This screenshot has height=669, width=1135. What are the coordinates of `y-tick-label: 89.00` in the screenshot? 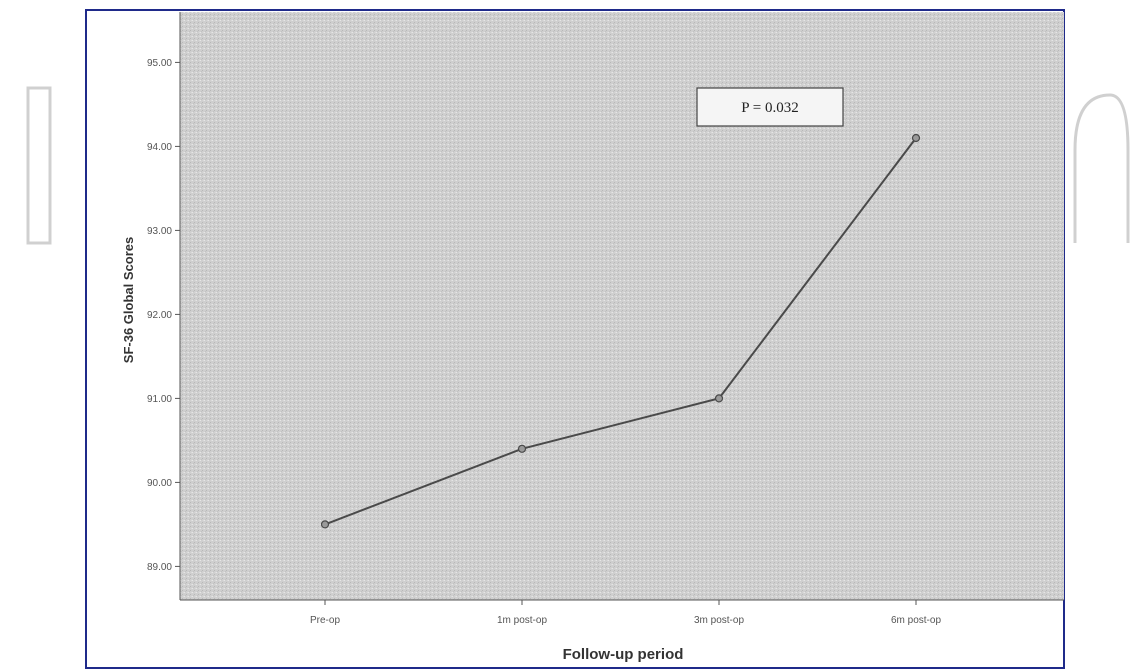 It's located at (159, 567).